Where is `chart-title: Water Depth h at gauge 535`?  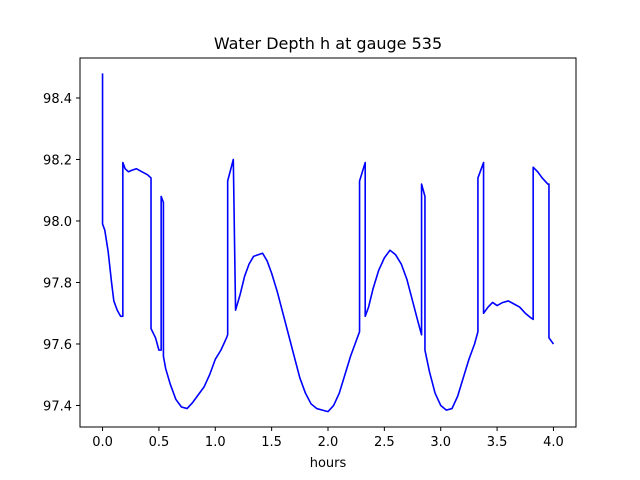 chart-title: Water Depth h at gauge 535 is located at coordinates (328, 43).